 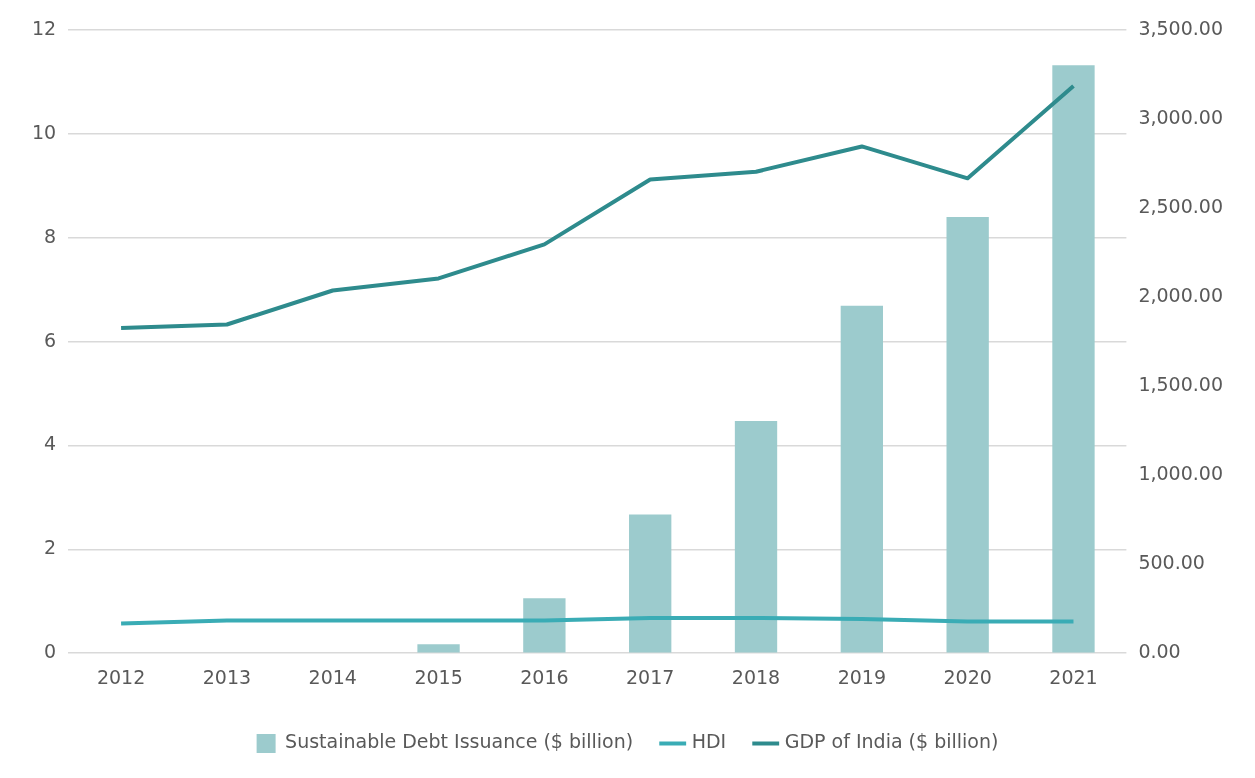 What do you see at coordinates (1180, 27) in the screenshot?
I see `y2-tick-label: 3,500.00` at bounding box center [1180, 27].